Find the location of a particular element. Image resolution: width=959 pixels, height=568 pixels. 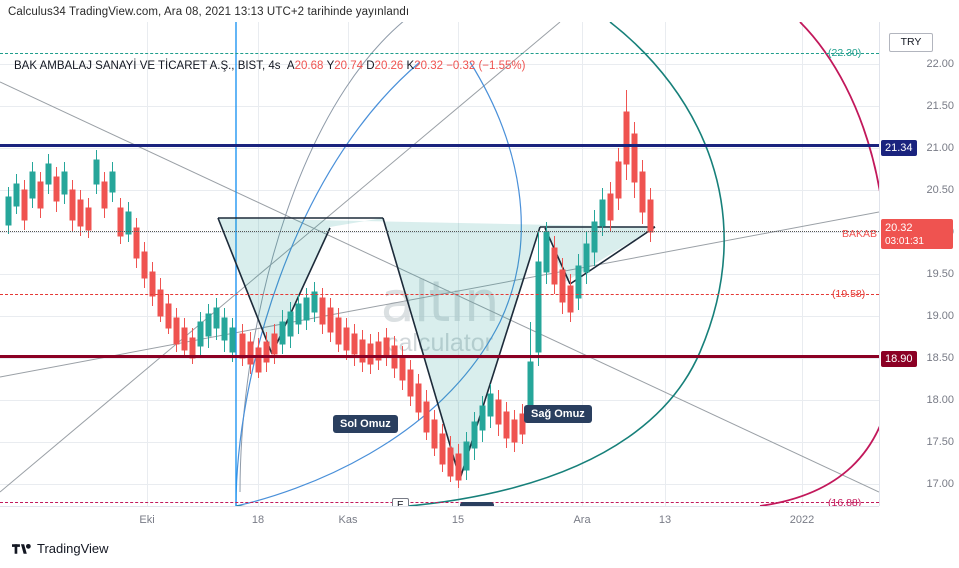

footer: TradingView is located at coordinates (60, 548).